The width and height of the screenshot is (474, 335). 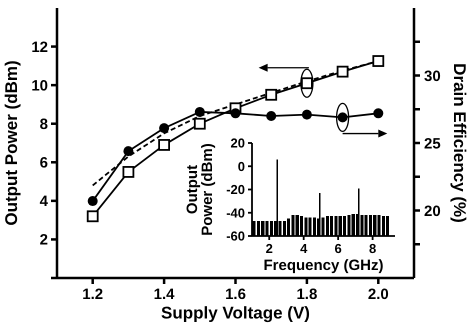 I want to click on y-tick-label: 6, so click(x=44, y=163).